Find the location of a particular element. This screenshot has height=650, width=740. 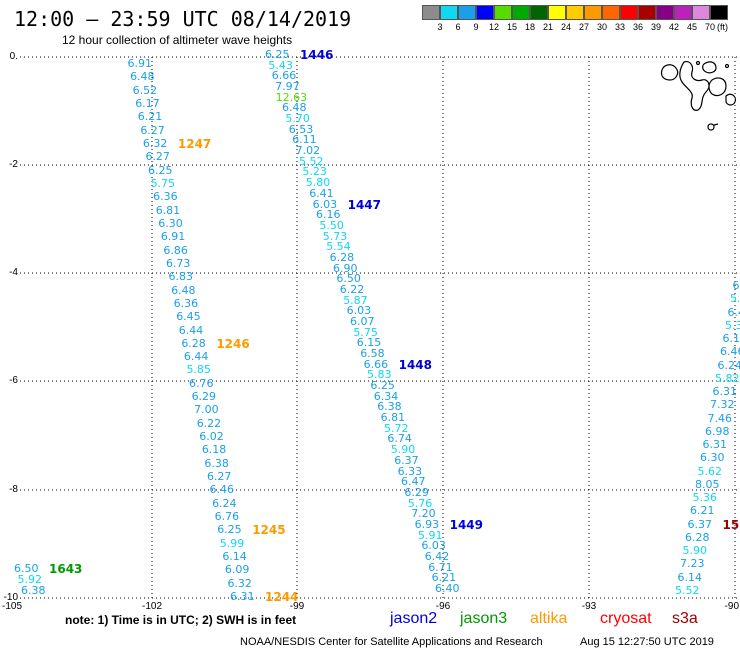

wave-height-value: 6.29 is located at coordinates (204, 397).